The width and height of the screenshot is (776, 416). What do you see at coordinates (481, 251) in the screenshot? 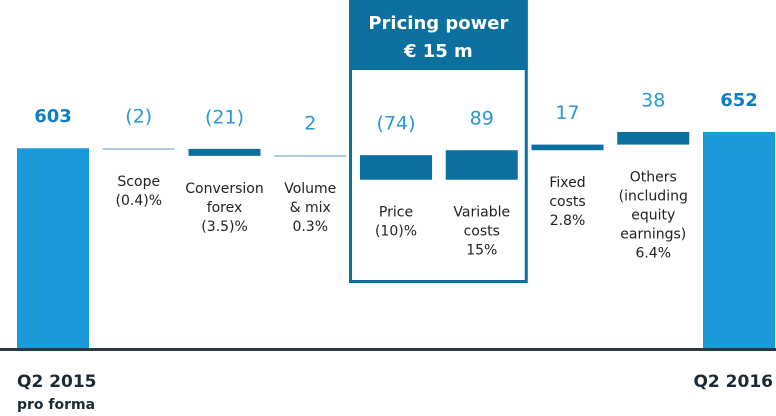
I see `category-label: 15%` at bounding box center [481, 251].